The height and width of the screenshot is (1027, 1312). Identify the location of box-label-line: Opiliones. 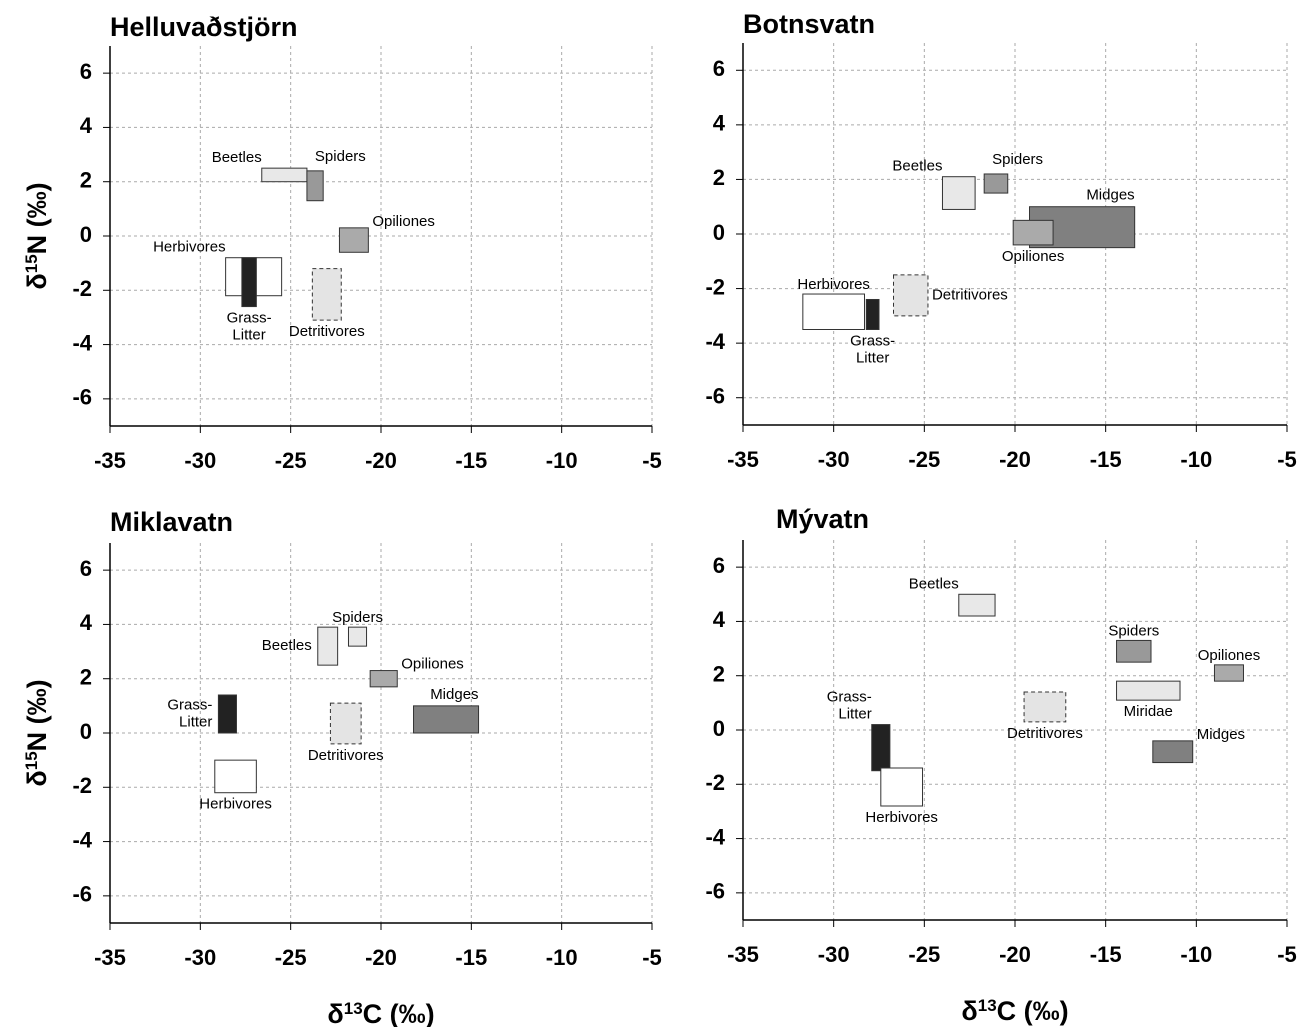
(1229, 655).